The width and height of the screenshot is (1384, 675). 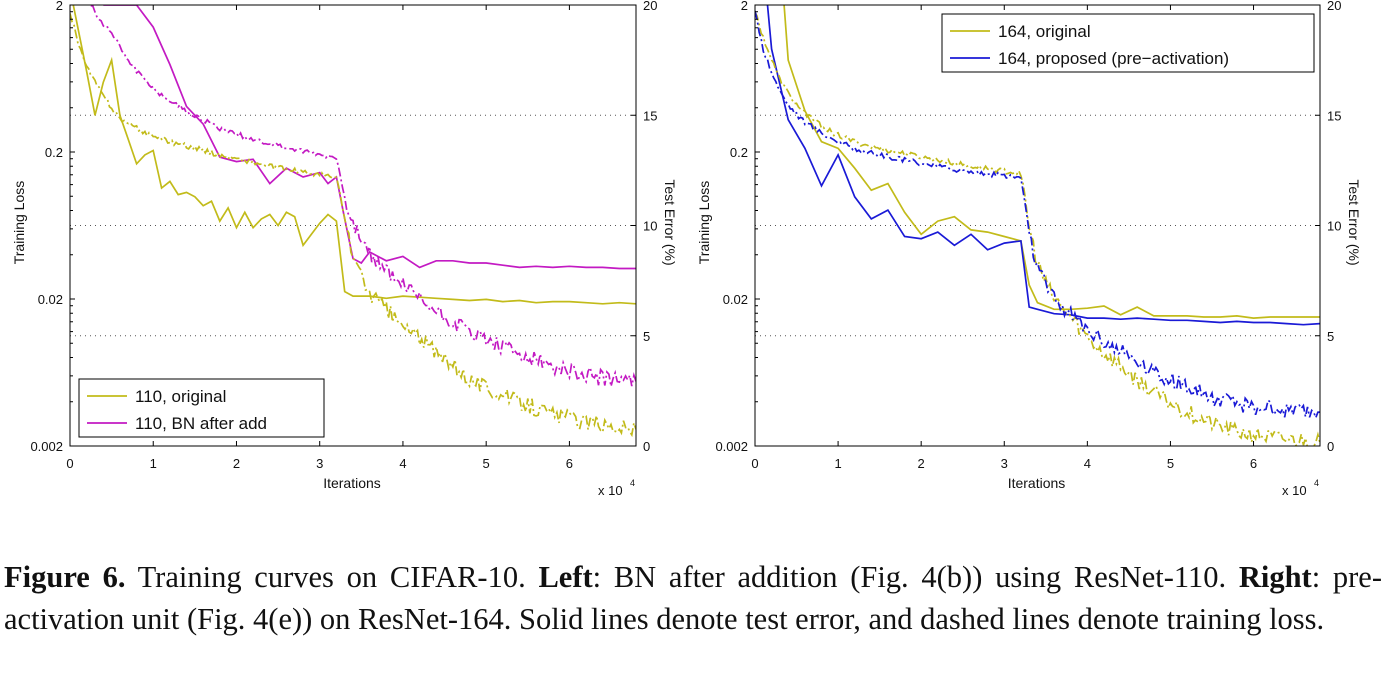 What do you see at coordinates (332, 577) in the screenshot?
I see `caption-text-1: Training curves on CIFAR-10.` at bounding box center [332, 577].